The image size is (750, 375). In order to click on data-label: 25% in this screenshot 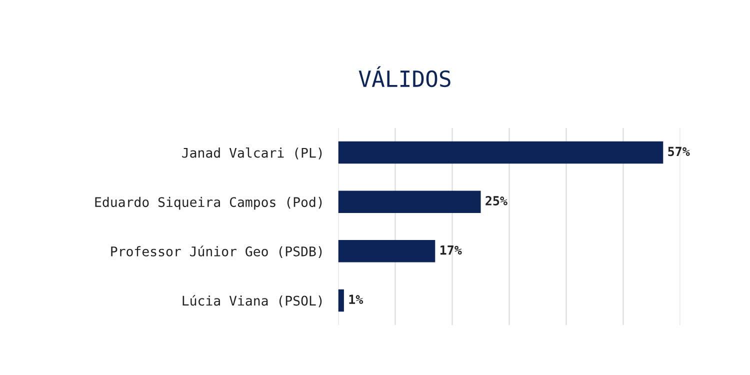, I will do `click(497, 201)`.